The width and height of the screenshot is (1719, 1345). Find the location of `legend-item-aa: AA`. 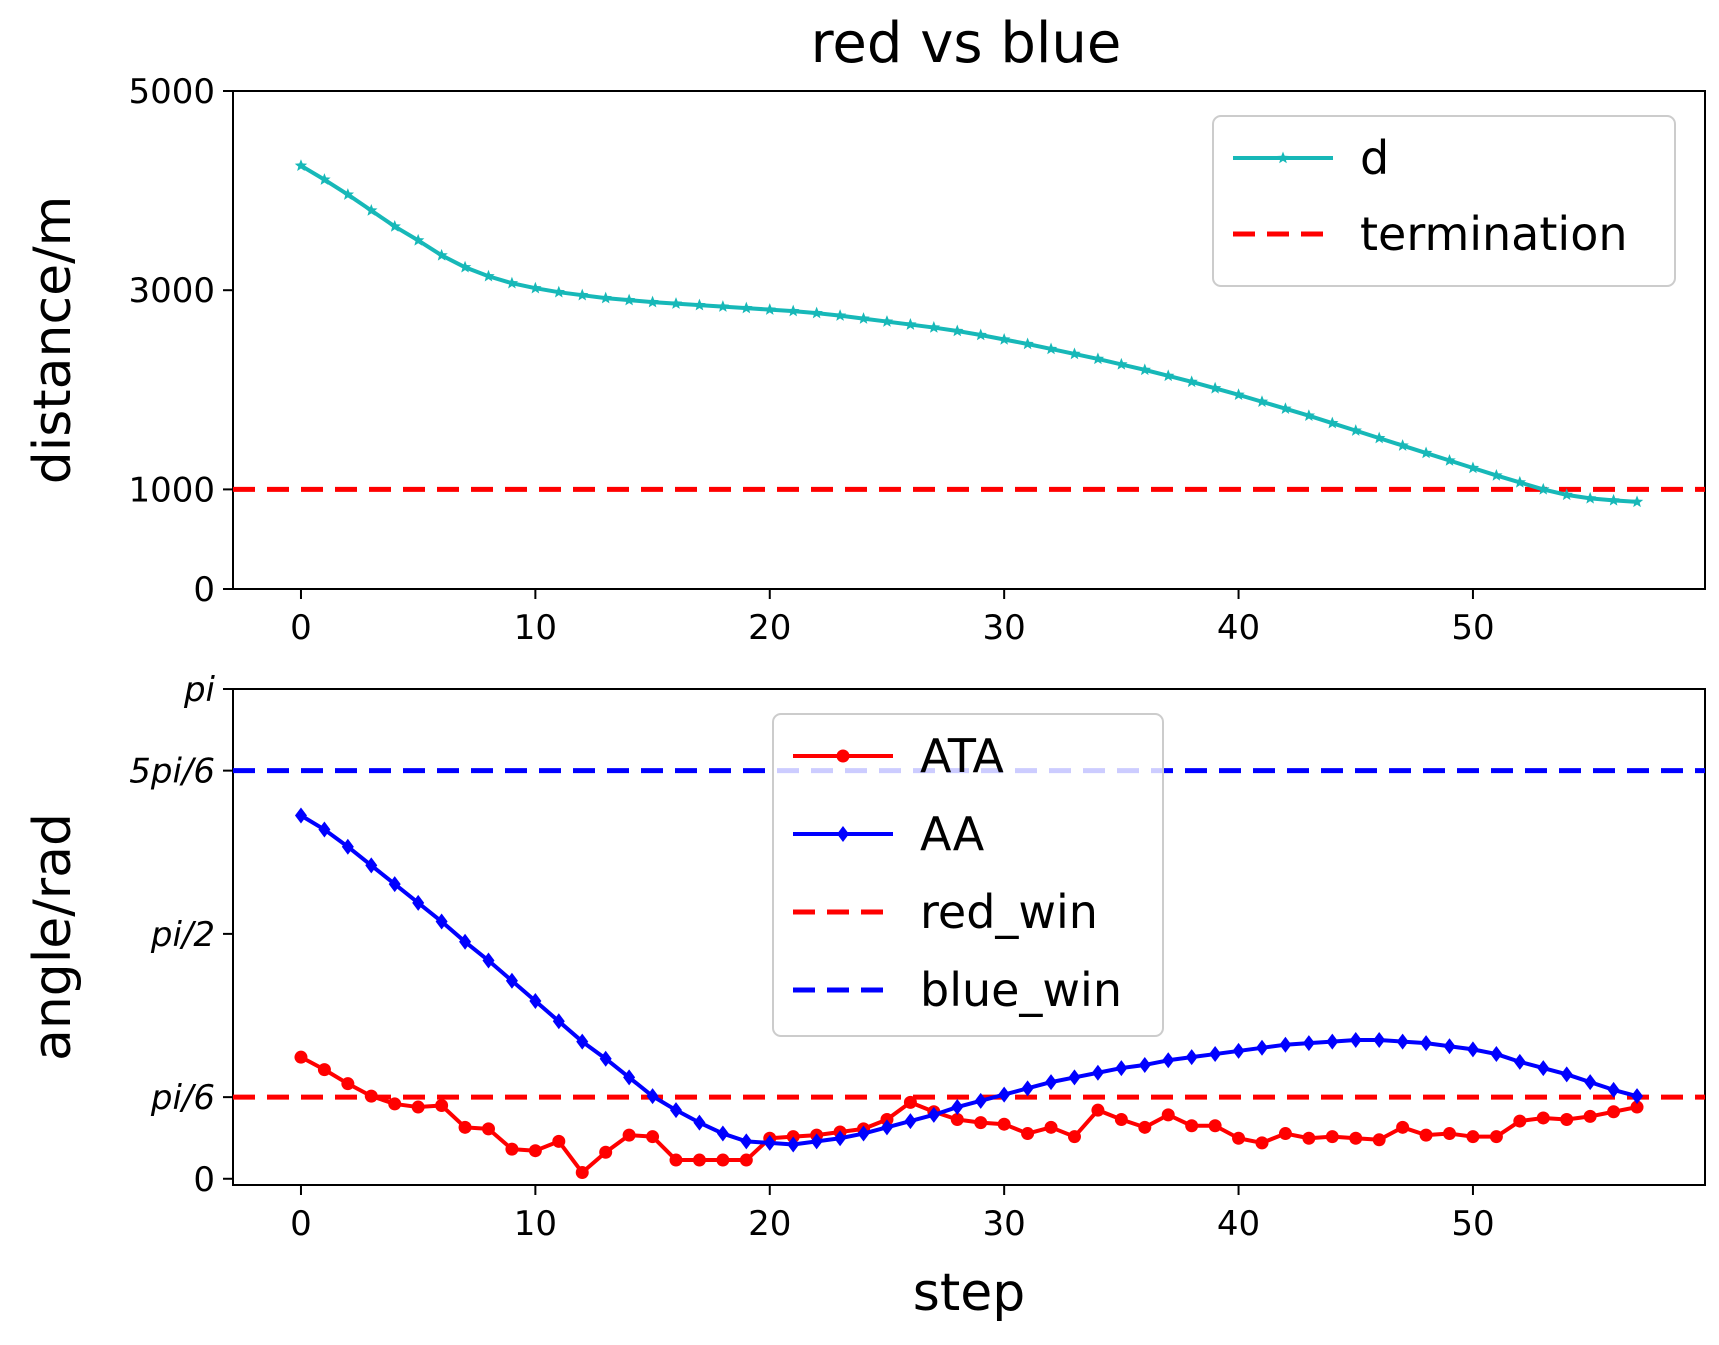

legend-item-aa: AA is located at coordinates (889, 834).